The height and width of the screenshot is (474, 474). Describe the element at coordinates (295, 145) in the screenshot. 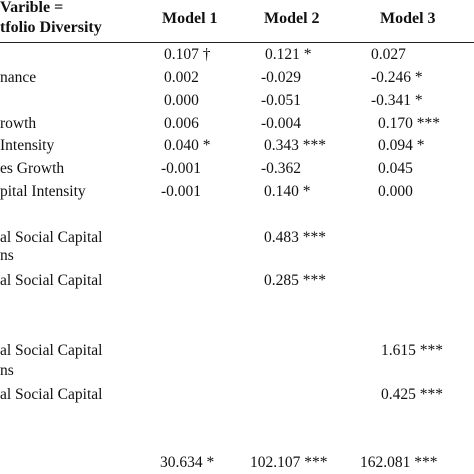

I see `cell-r5-c2: 0.343 ***` at that location.